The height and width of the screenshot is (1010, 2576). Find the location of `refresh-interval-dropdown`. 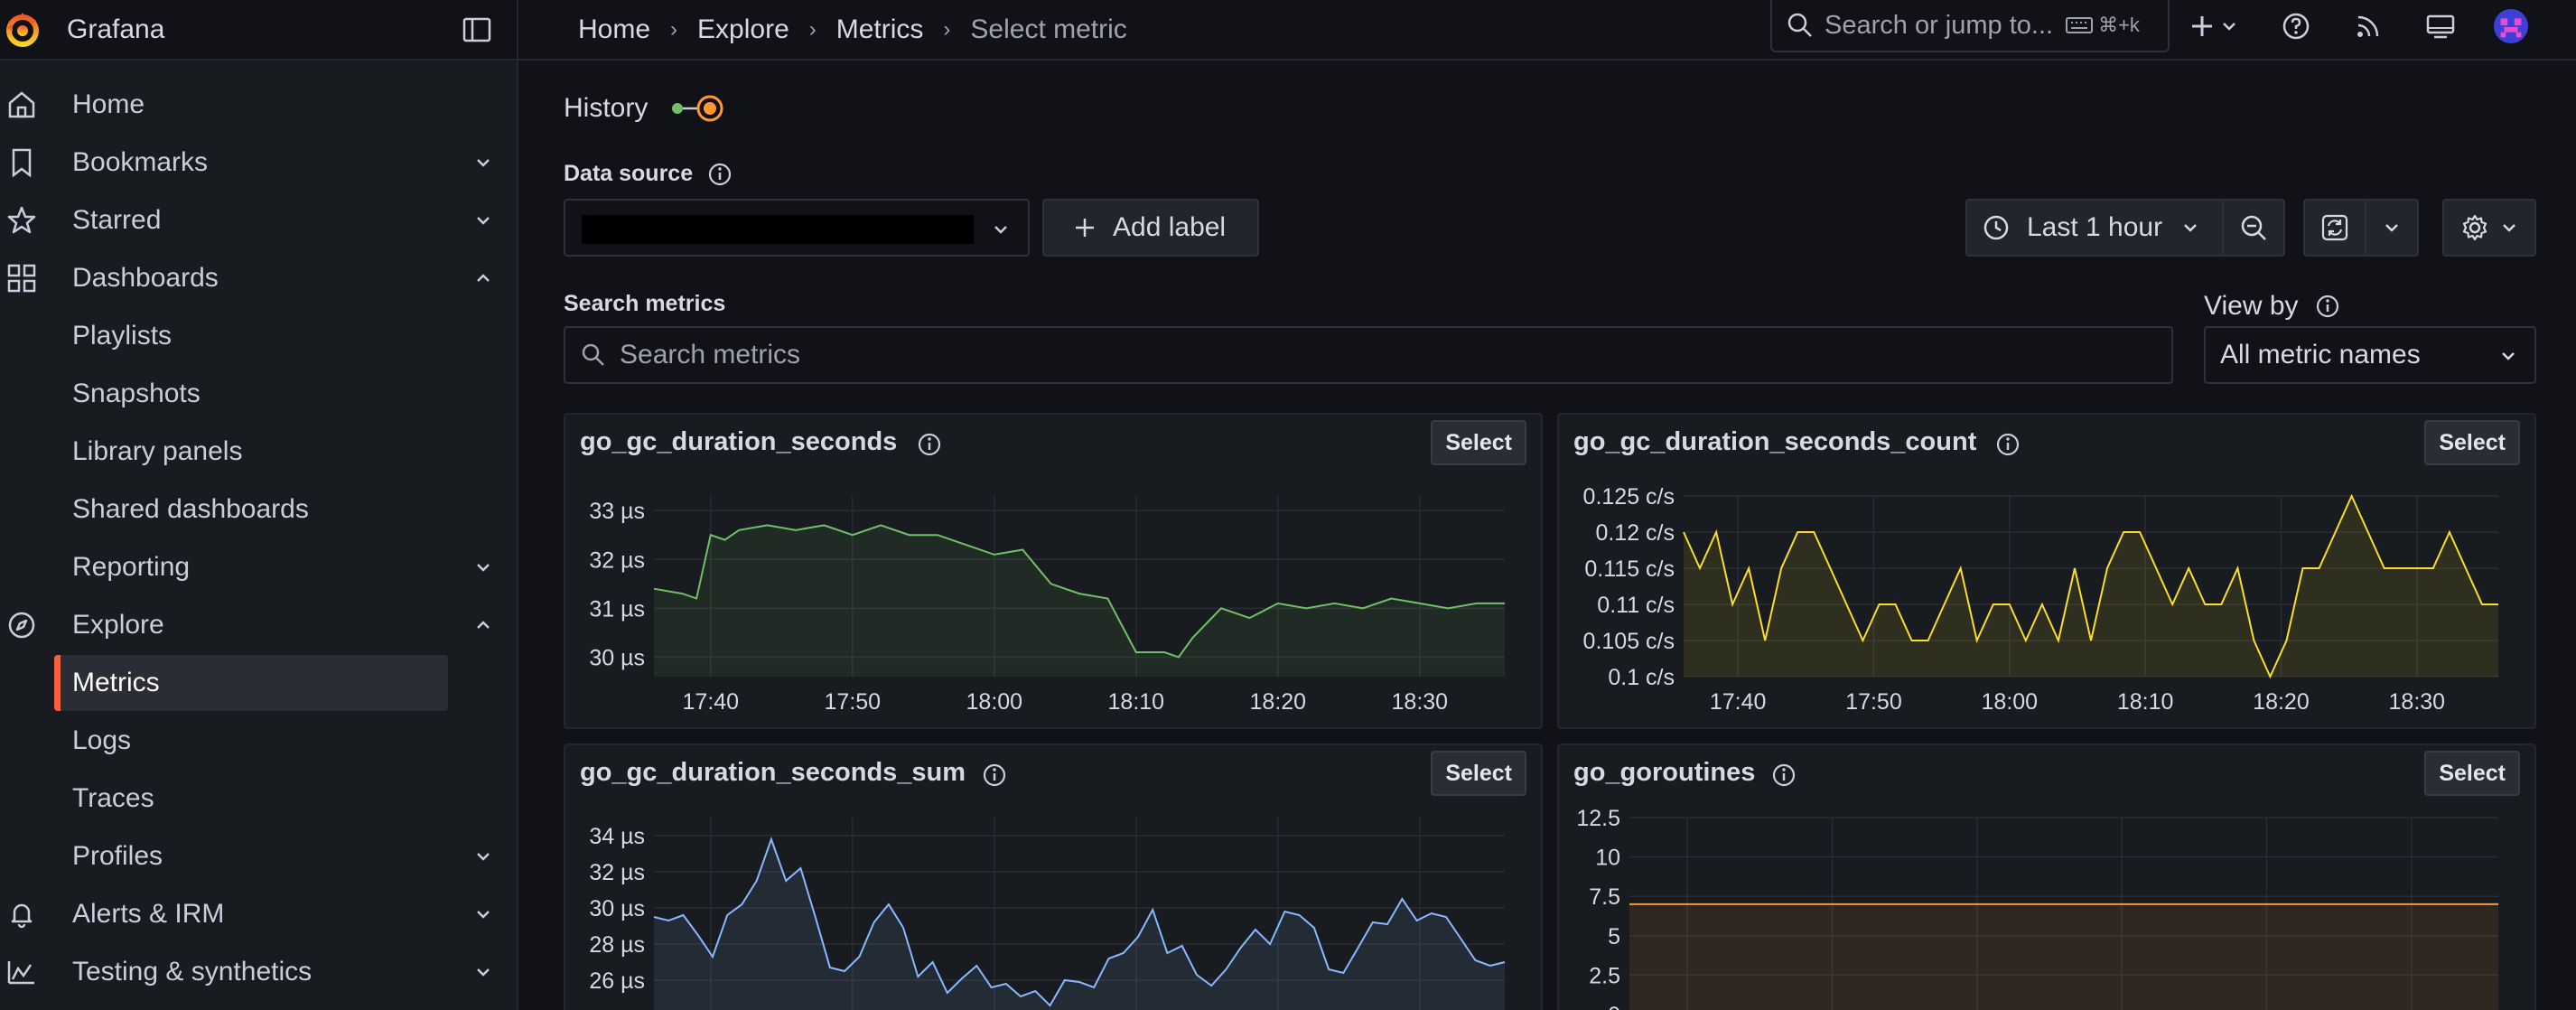

refresh-interval-dropdown is located at coordinates (2392, 228).